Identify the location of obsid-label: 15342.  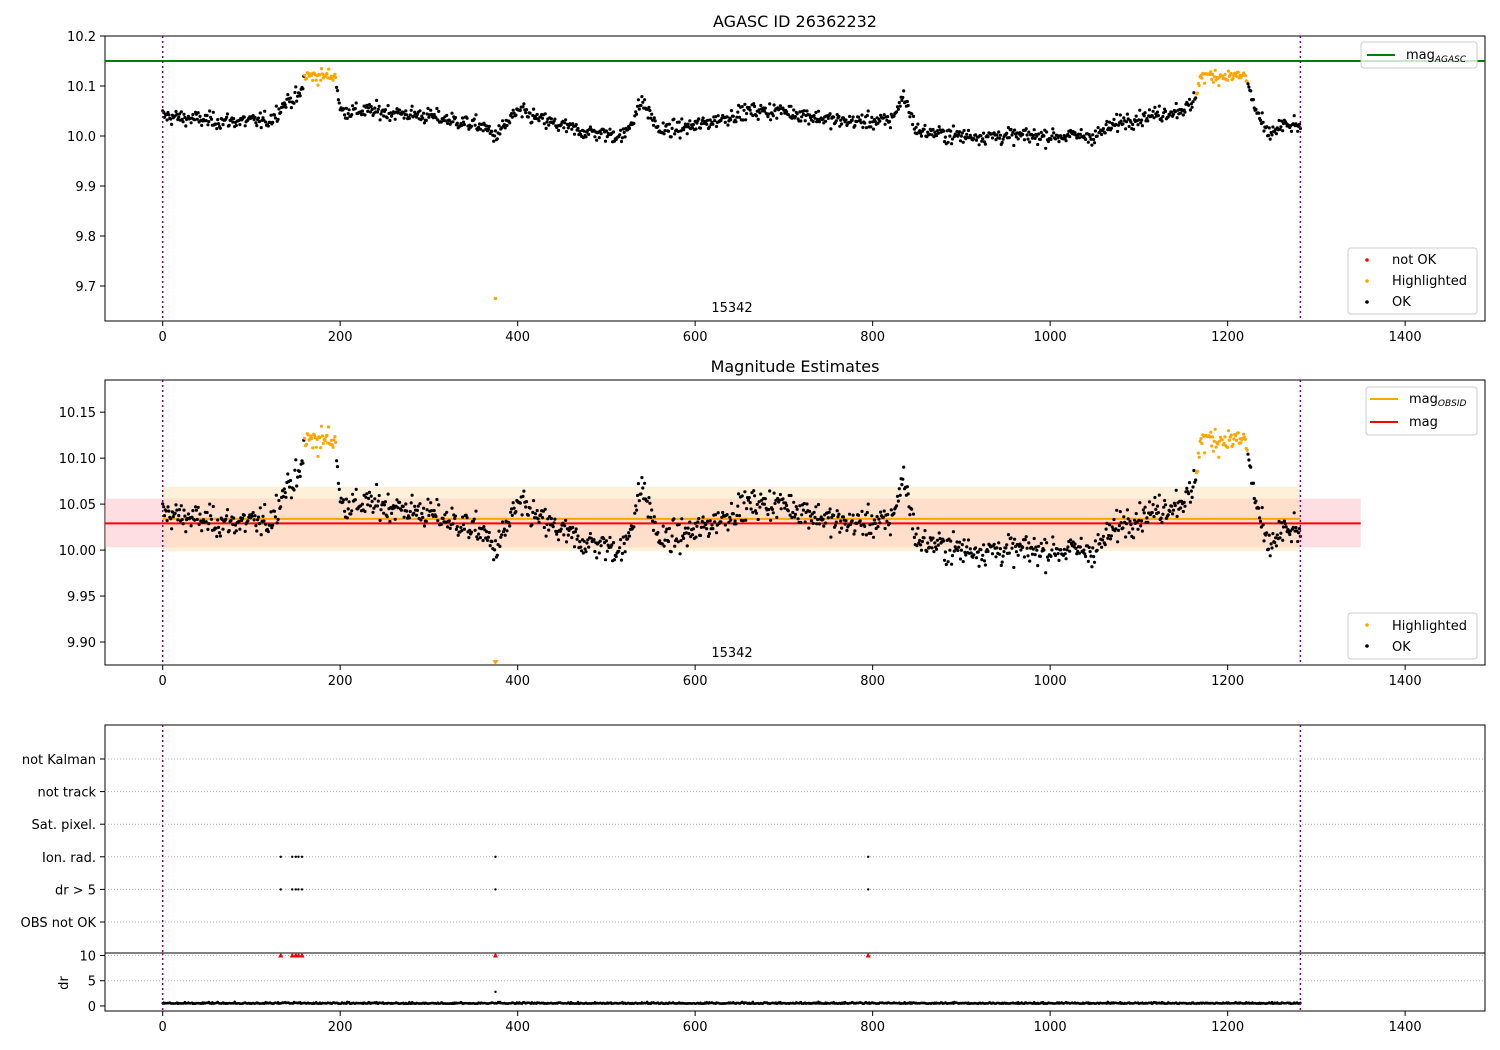
(731, 653).